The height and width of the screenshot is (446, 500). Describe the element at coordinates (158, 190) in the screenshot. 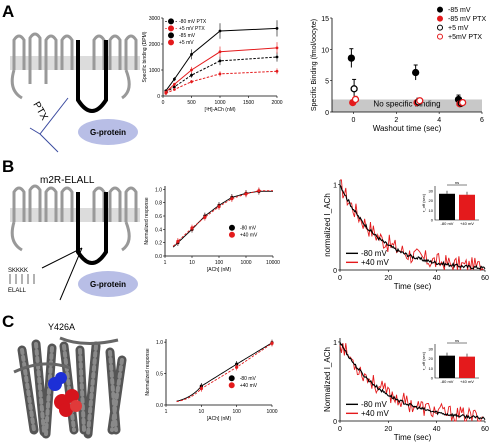

I see `y-tick-label: 1.0` at that location.